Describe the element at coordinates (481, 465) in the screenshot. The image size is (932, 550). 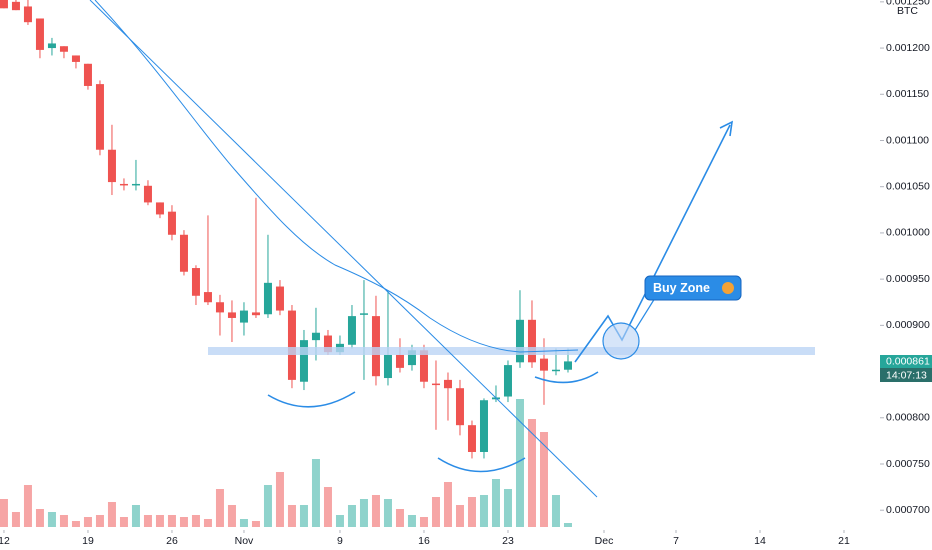
I see `head-curve` at that location.